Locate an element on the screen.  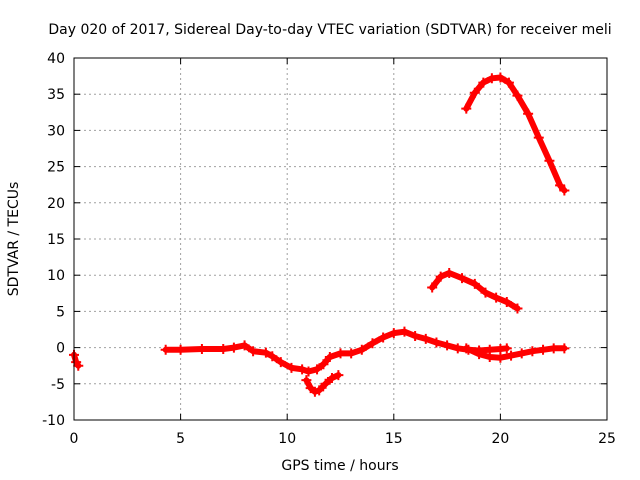
series-pass-c is located at coordinates (322, 383).